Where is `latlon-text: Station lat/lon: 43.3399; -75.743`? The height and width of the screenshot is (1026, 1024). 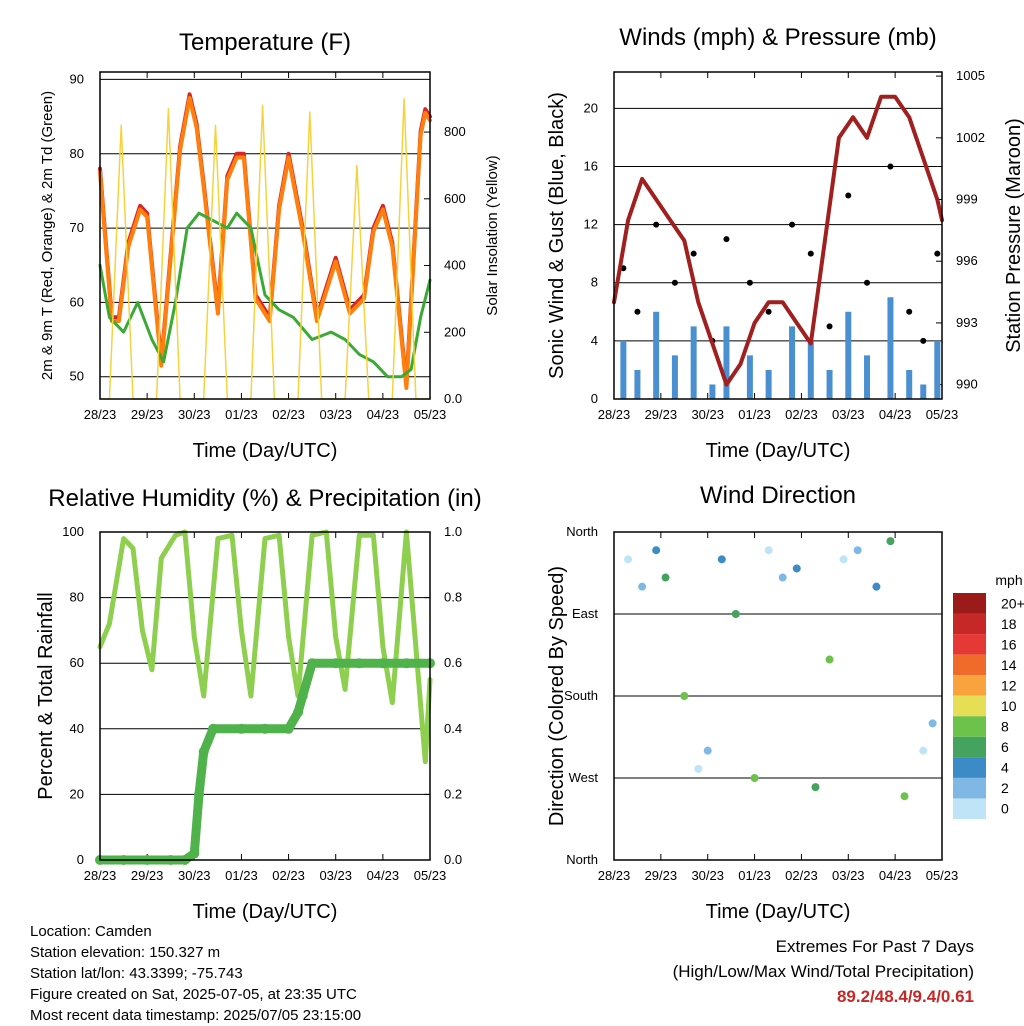
latlon-text: Station lat/lon: 43.3399; -75.743 is located at coordinates (136, 973).